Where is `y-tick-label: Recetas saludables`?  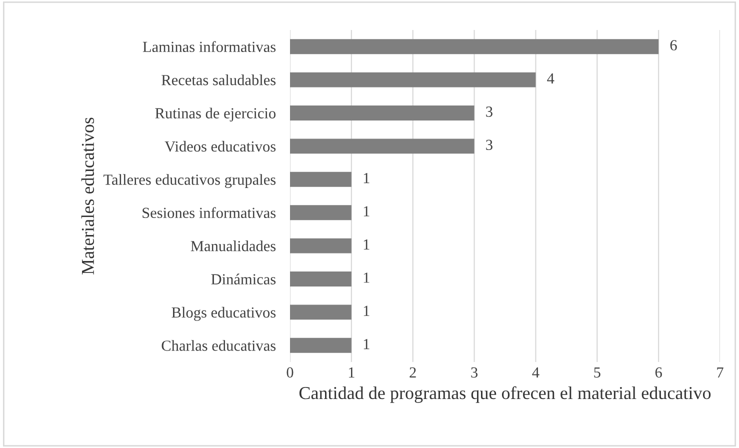 y-tick-label: Recetas saludables is located at coordinates (219, 80).